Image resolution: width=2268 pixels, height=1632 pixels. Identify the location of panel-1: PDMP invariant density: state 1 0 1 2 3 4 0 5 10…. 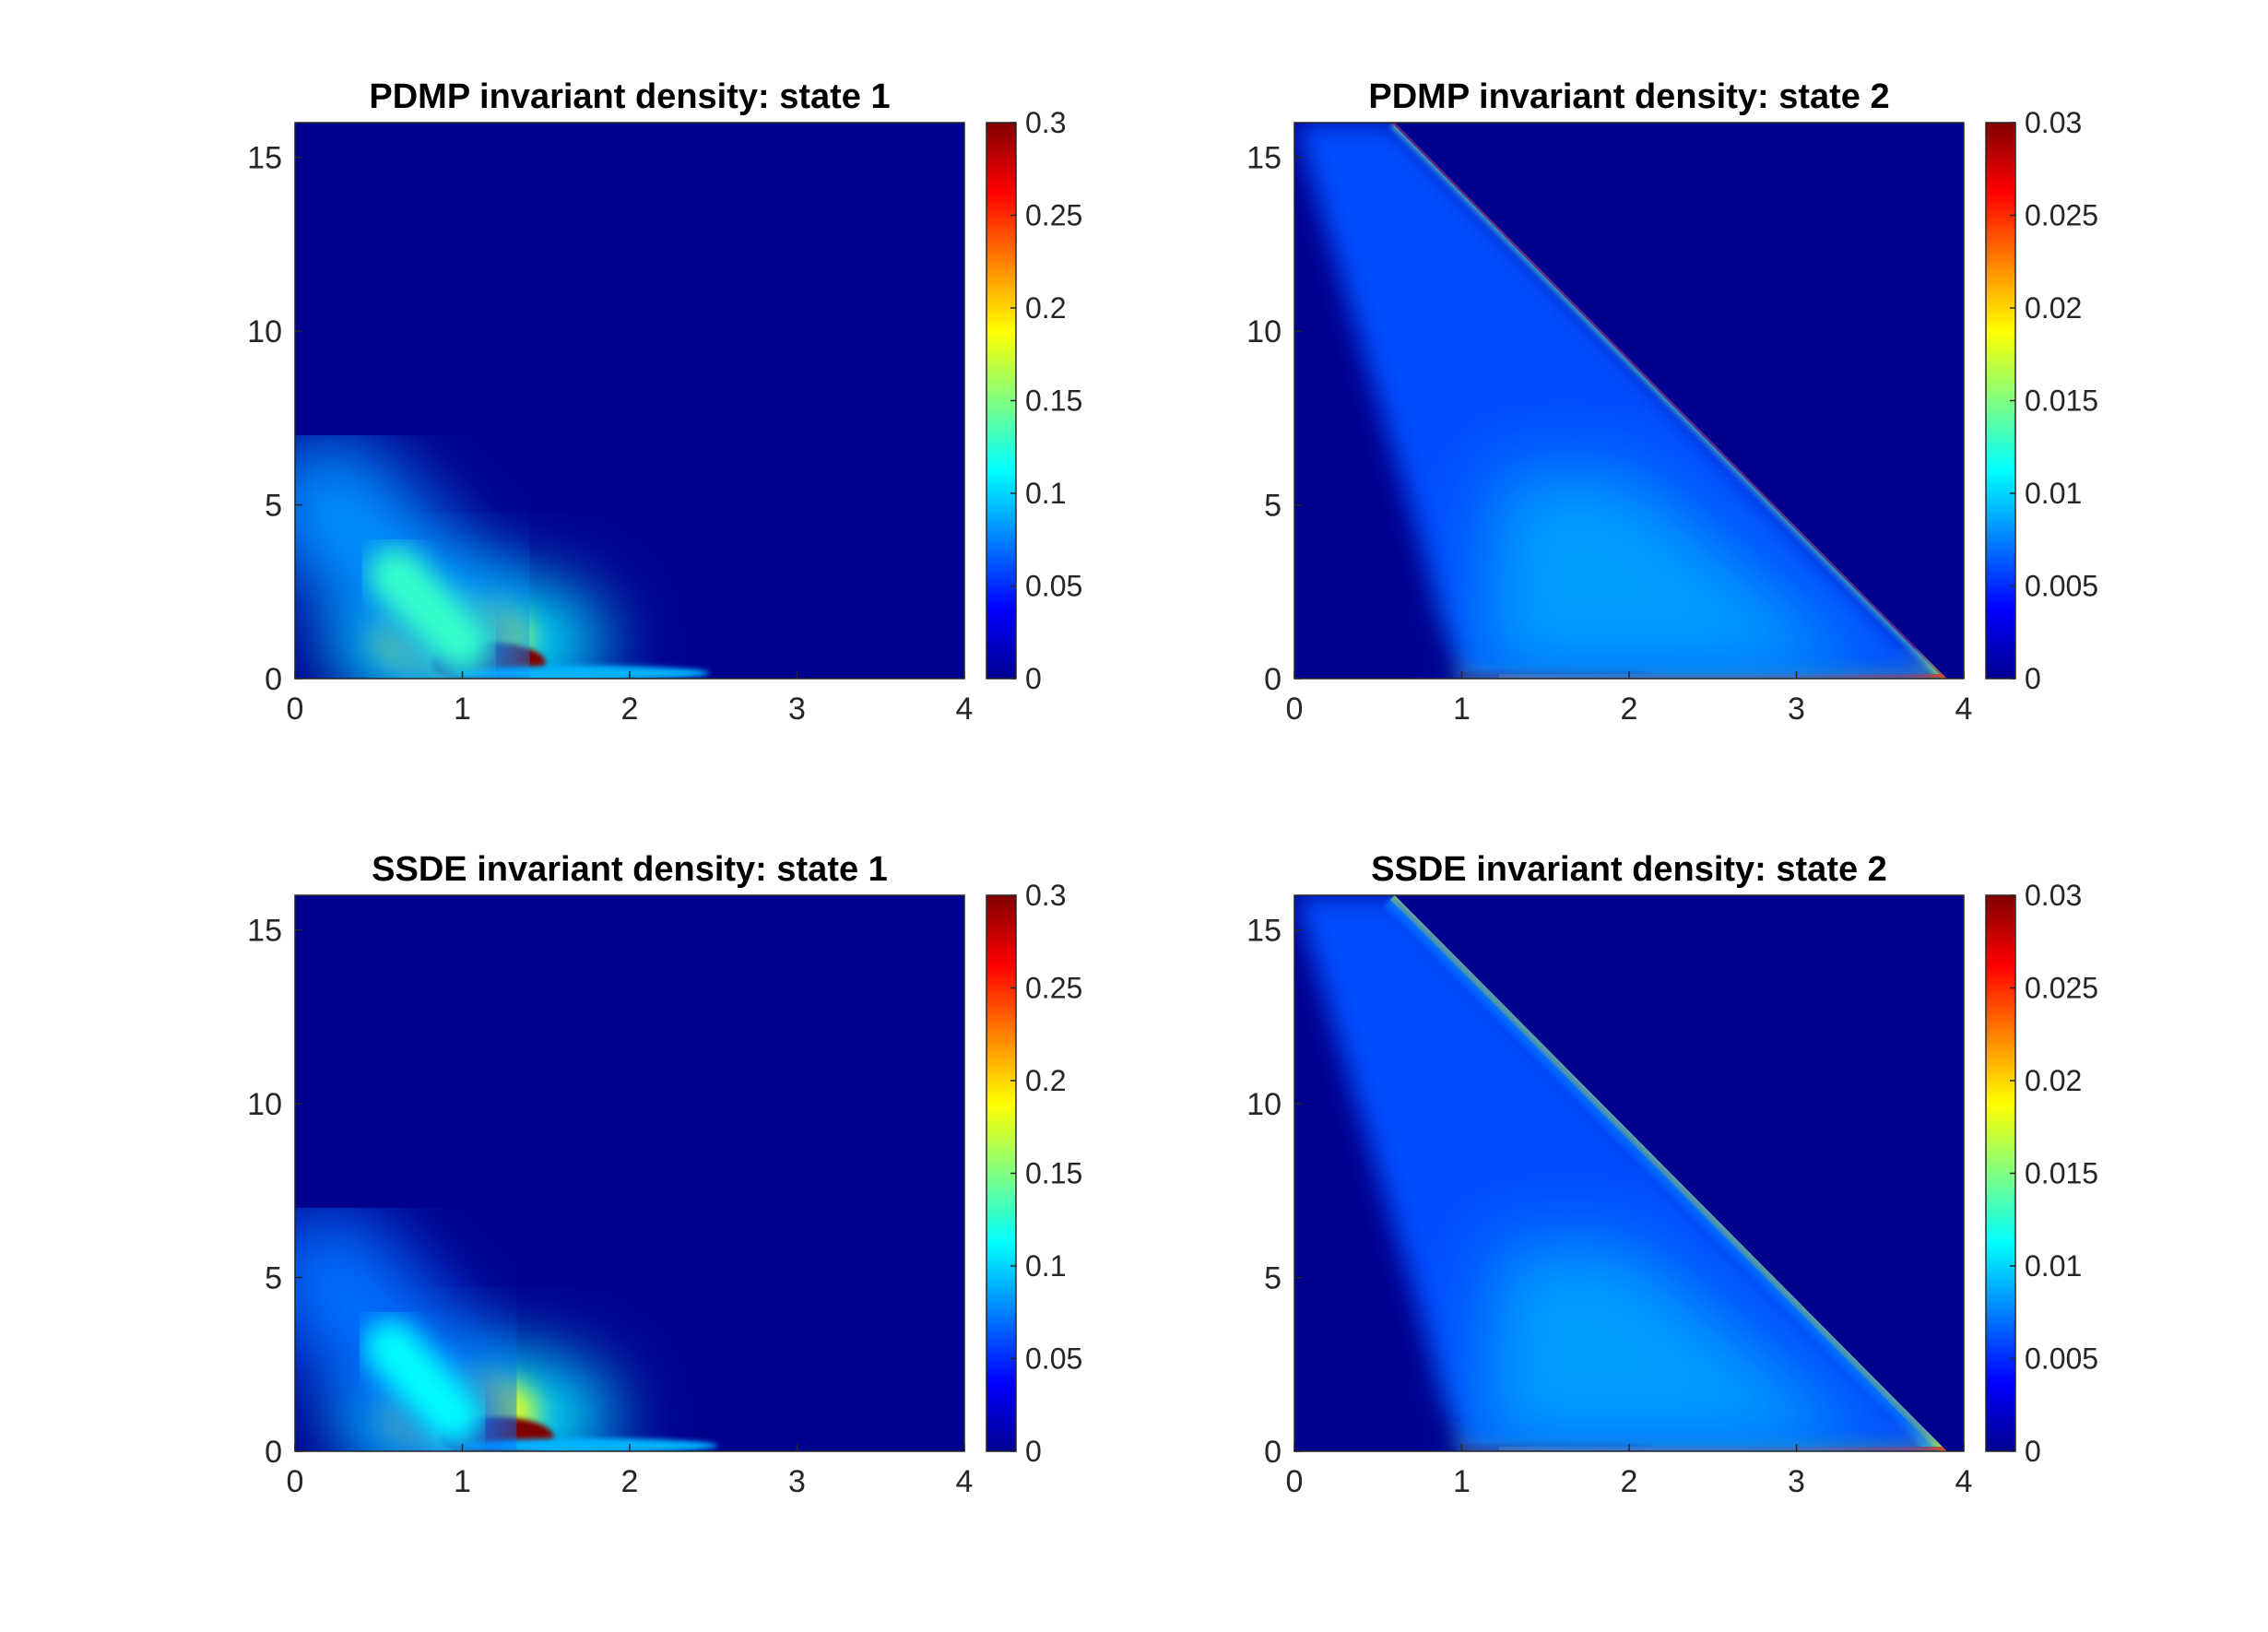
(664, 402).